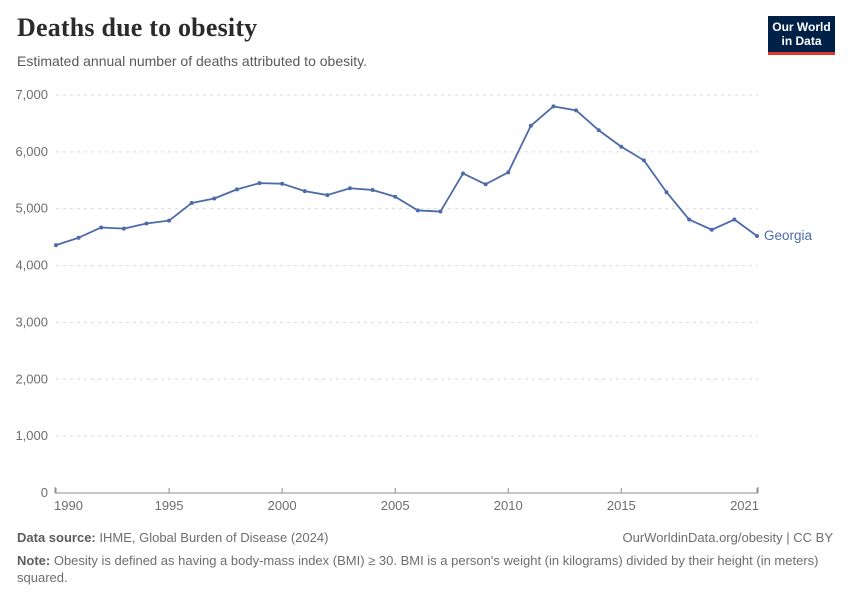 This screenshot has width=850, height=600. Describe the element at coordinates (801, 41) in the screenshot. I see `owid-logo-line2: in Data` at that location.